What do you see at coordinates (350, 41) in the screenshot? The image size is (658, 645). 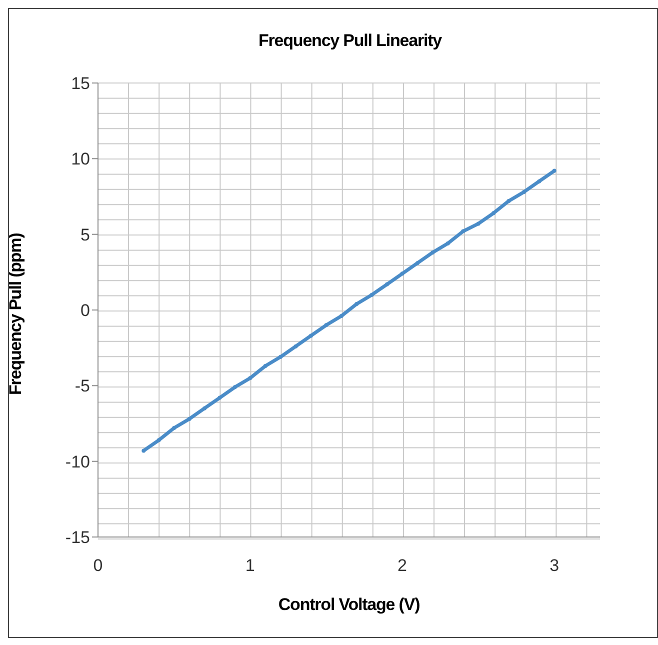 I see `chart-title: Frequency Pull Linearity` at bounding box center [350, 41].